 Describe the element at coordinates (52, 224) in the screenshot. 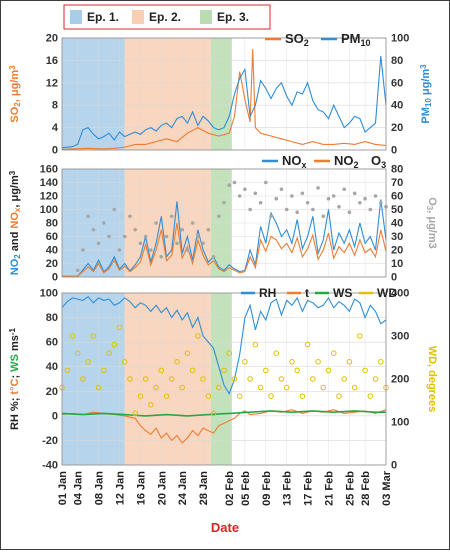

I see `y-tick-label-left: 80` at that location.